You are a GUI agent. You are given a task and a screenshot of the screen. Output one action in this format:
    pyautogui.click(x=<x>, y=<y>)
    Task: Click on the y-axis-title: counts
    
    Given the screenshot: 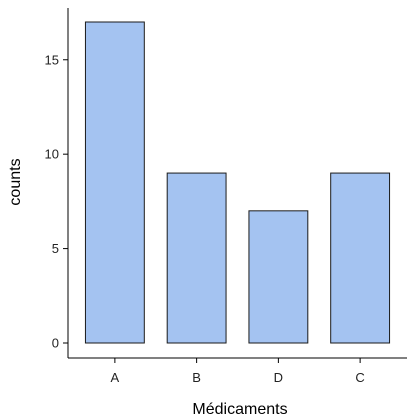 What is the action you would take?
    pyautogui.click(x=15, y=181)
    